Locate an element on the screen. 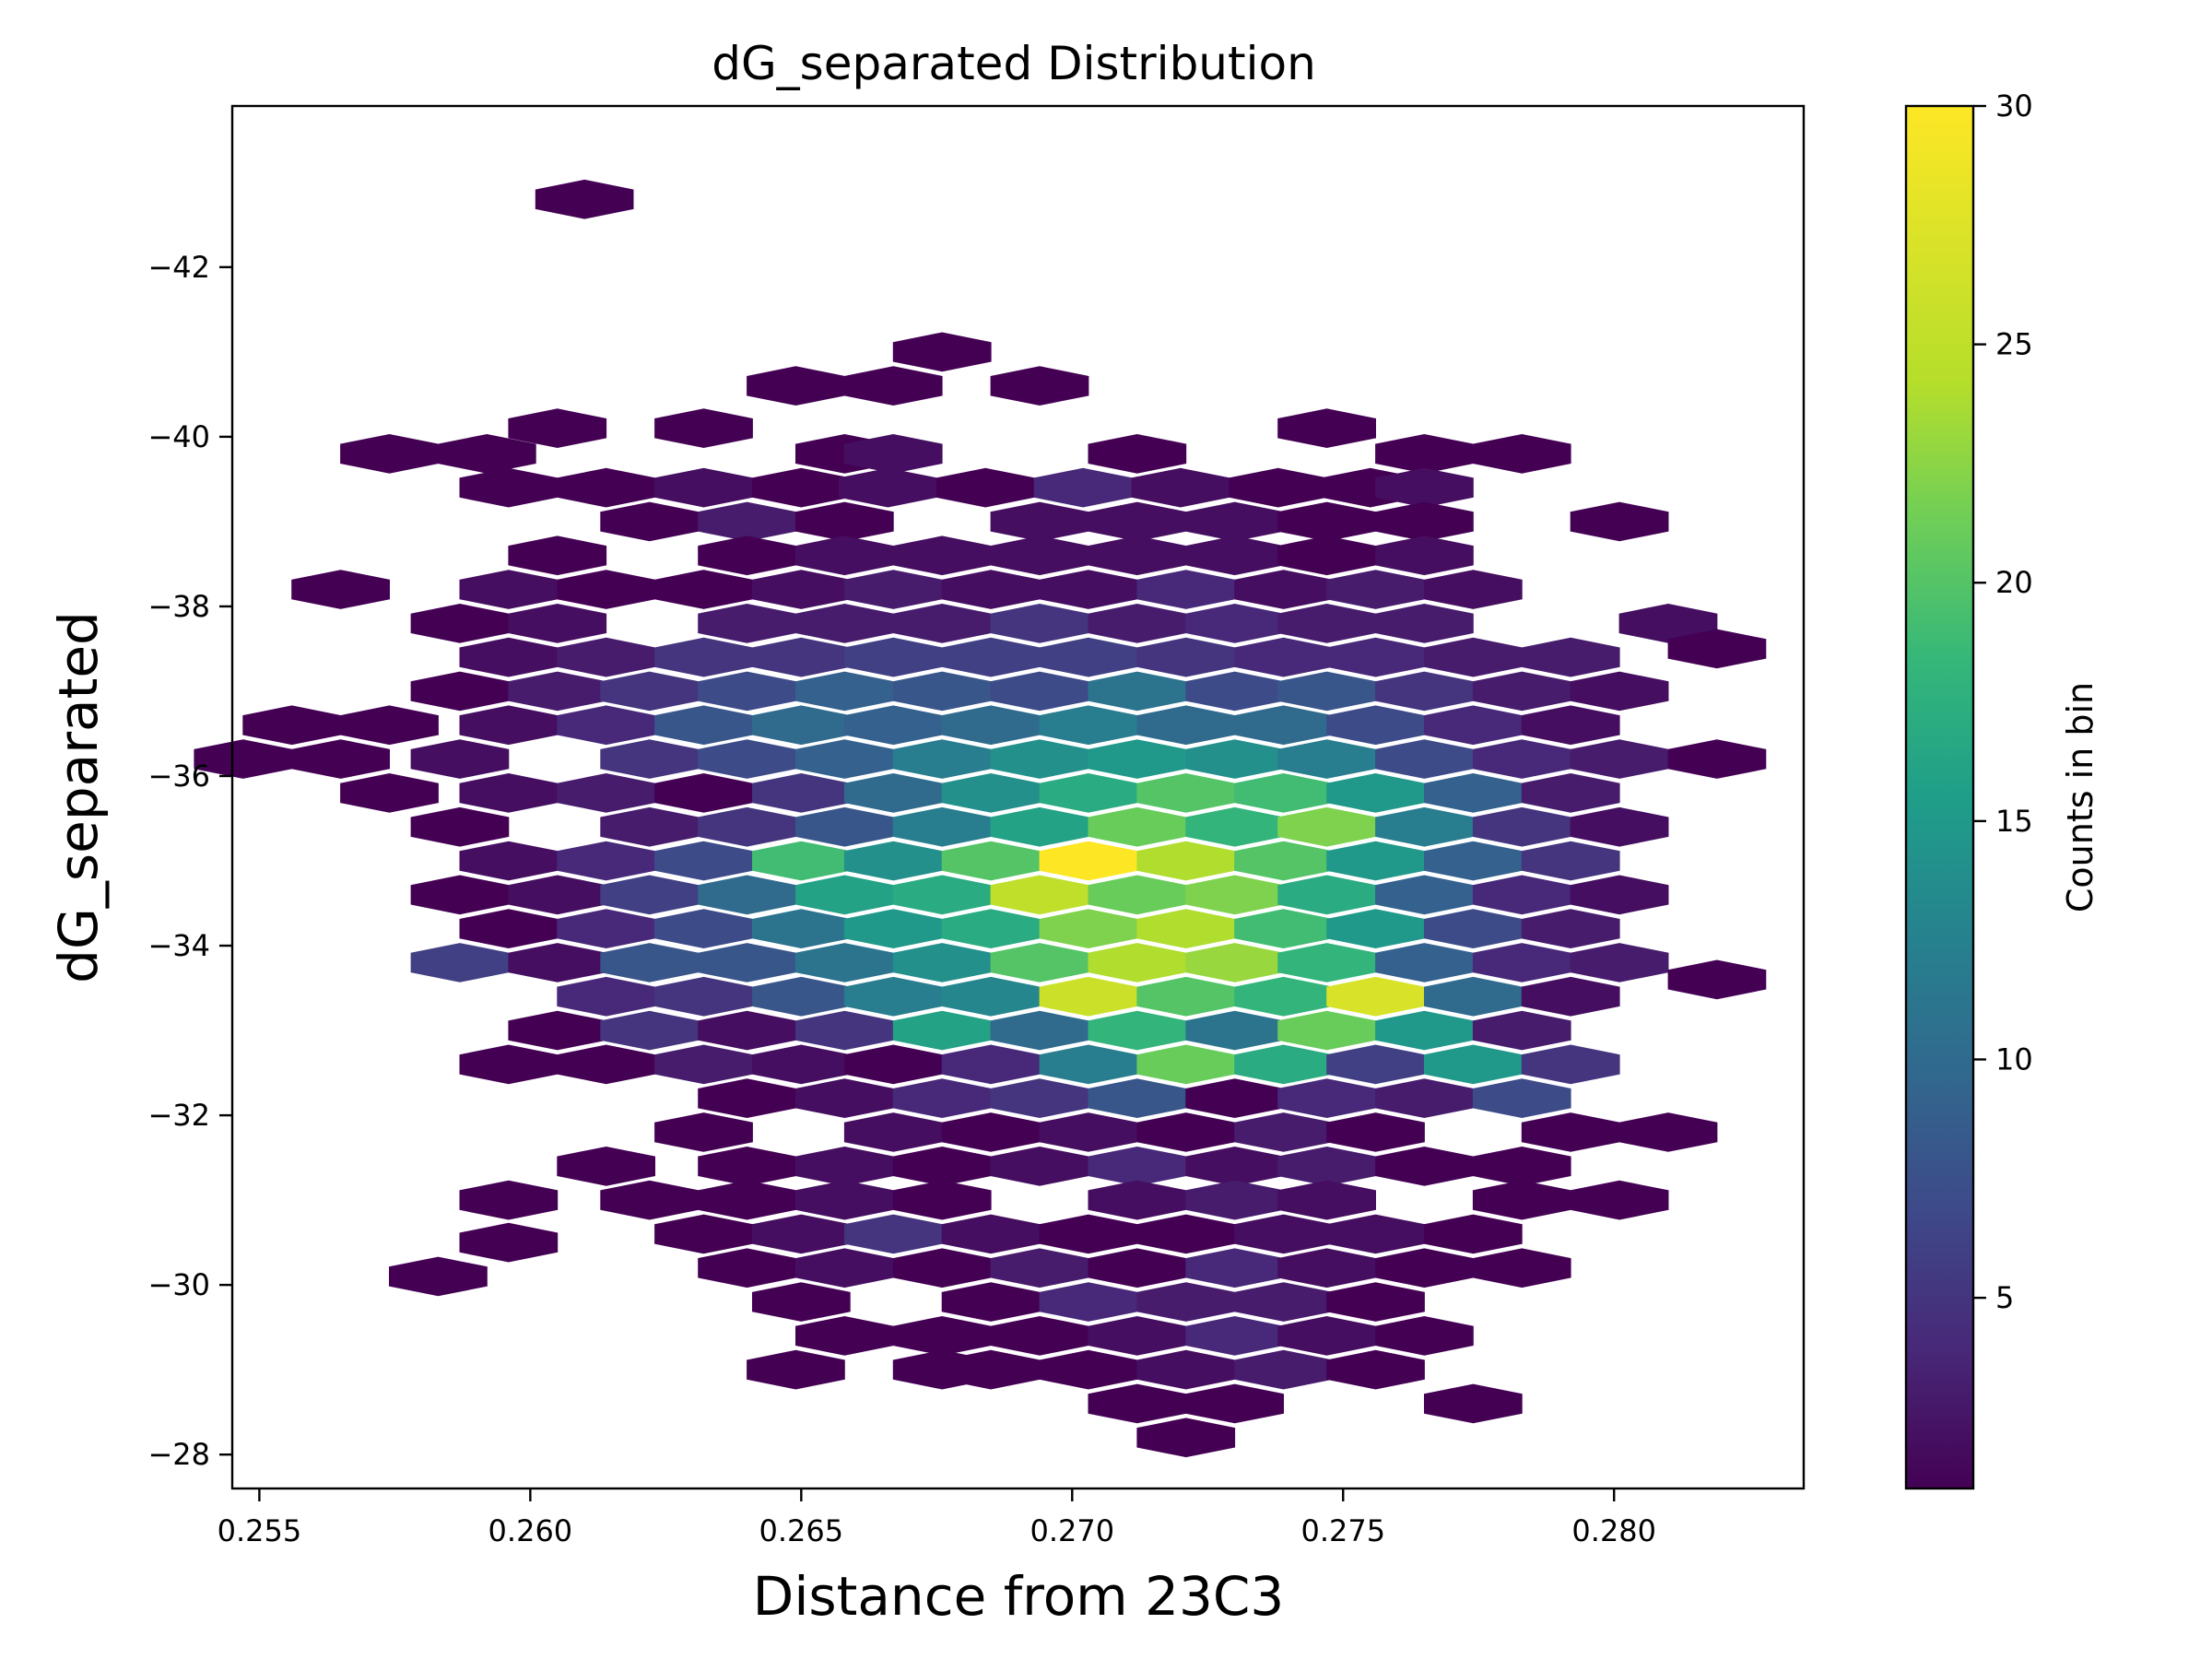 Image resolution: width=2212 pixels, height=1659 pixels. x-tick-label: 0.280 is located at coordinates (1613, 1530).